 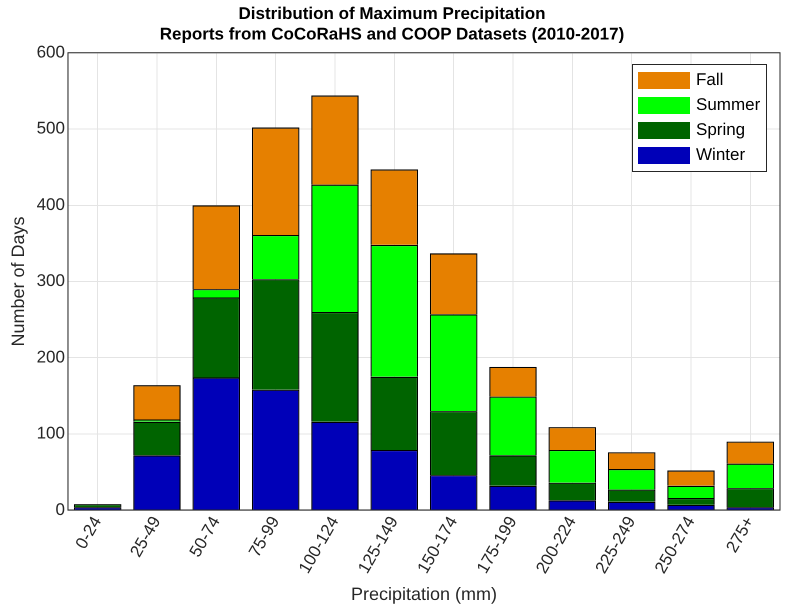 What do you see at coordinates (50, 356) in the screenshot?
I see `y-tick-label: 200` at bounding box center [50, 356].